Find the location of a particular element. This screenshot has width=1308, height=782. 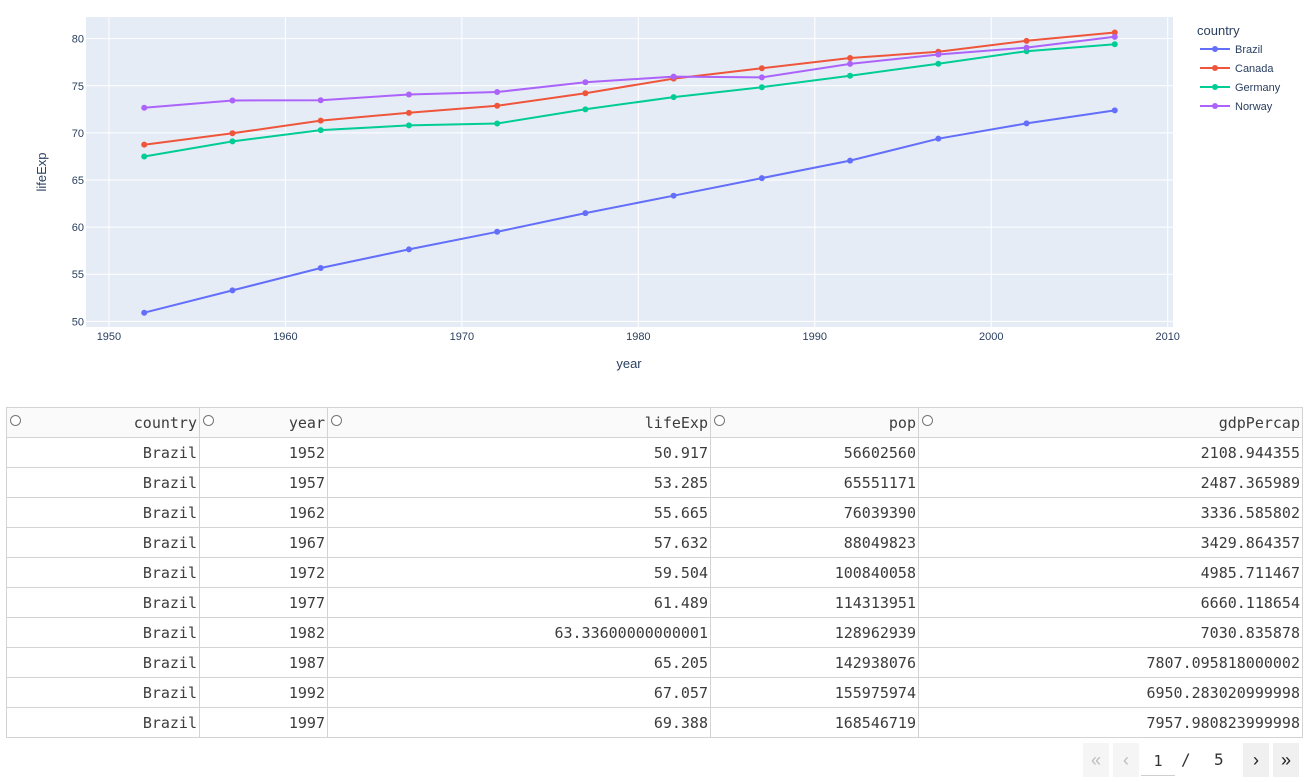

table-cell-lifeexp: 53.285 is located at coordinates (519, 482).